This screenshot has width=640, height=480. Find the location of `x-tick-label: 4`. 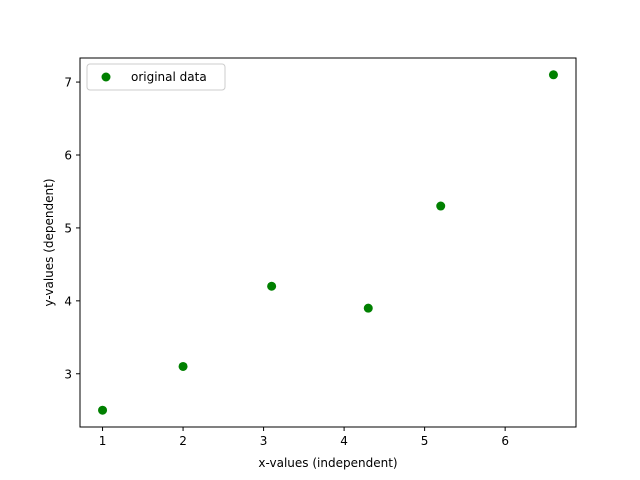

x-tick-label: 4 is located at coordinates (344, 441).